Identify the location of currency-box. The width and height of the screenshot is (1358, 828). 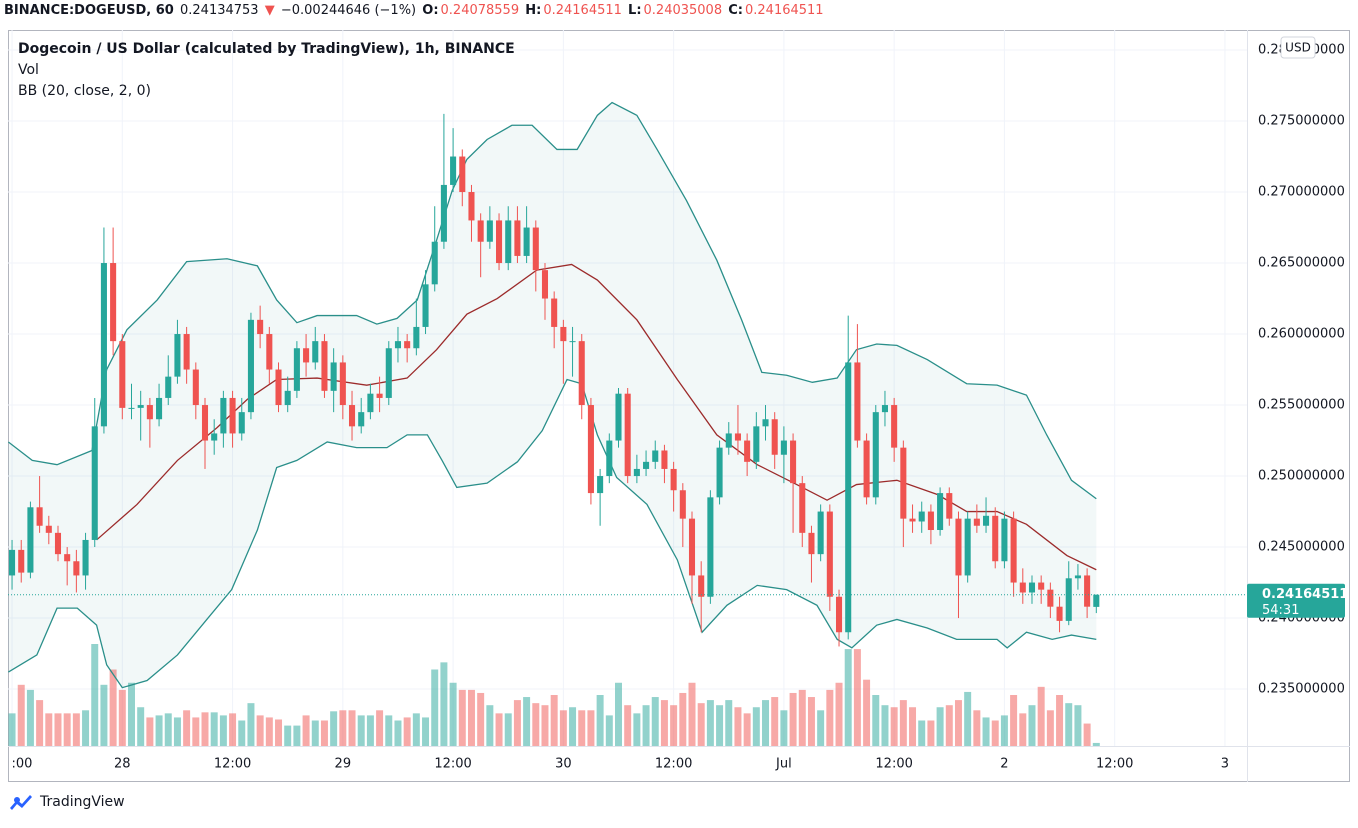
(1298, 47).